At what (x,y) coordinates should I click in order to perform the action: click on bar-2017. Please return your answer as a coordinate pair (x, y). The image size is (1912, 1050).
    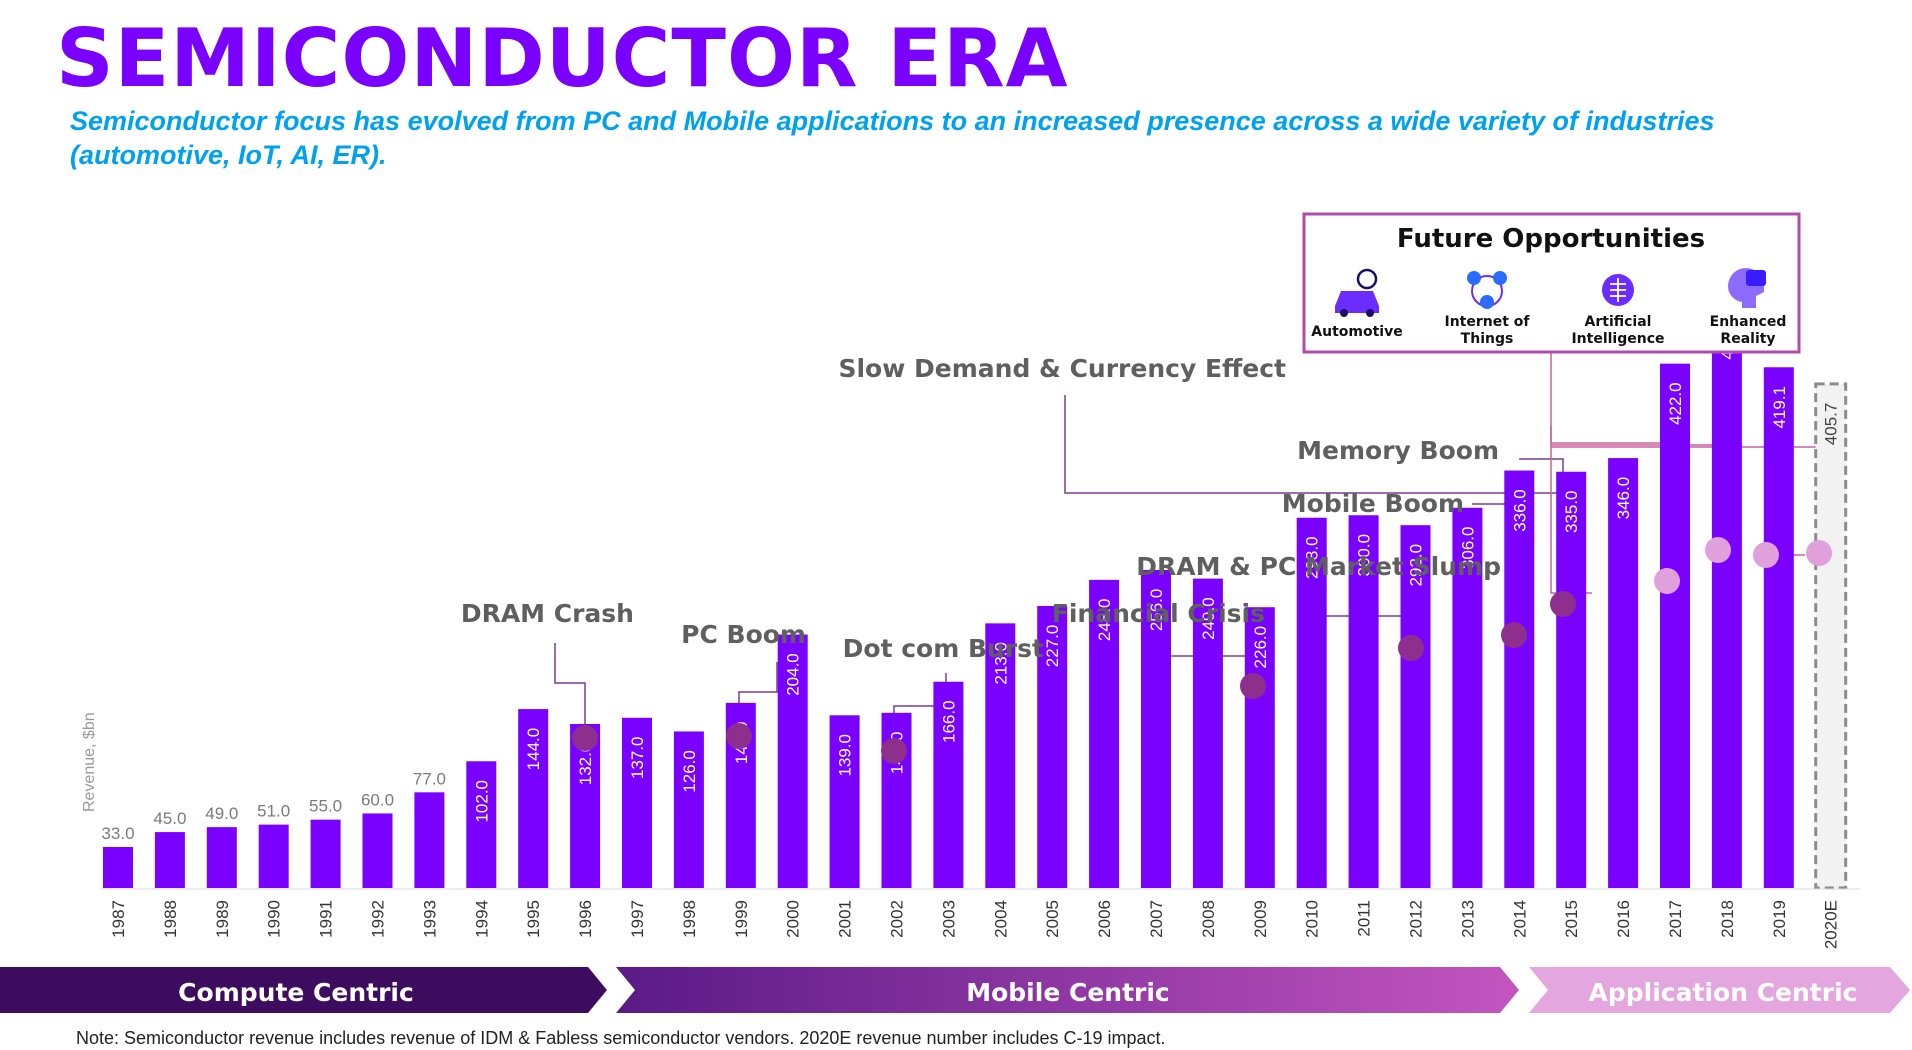
    Looking at the image, I should click on (1675, 625).